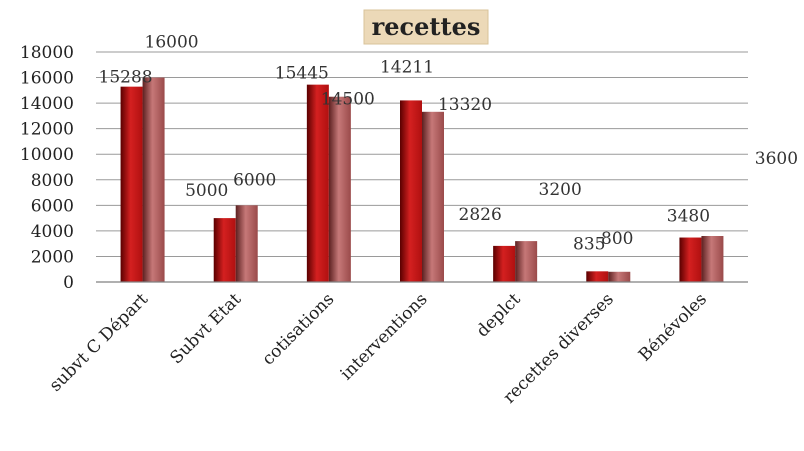 The width and height of the screenshot is (804, 451). Describe the element at coordinates (47, 104) in the screenshot. I see `y-tick-label: 14000` at that location.